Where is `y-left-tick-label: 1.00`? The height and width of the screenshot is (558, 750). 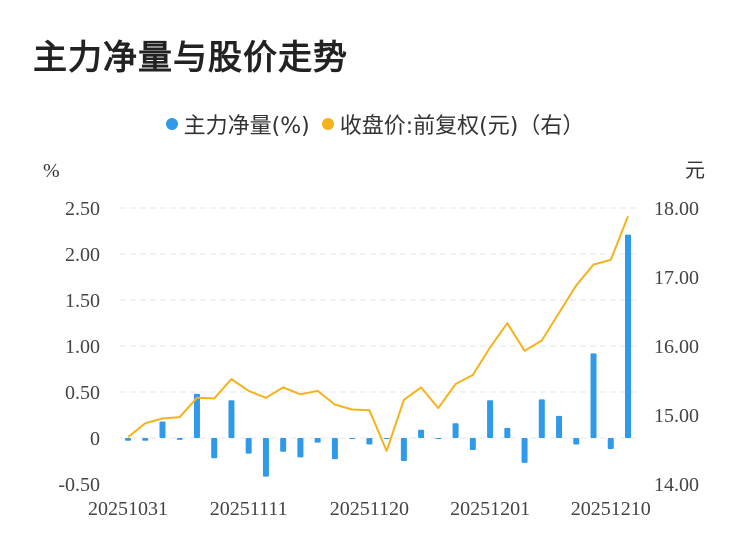
y-left-tick-label: 1.00 is located at coordinates (82, 347).